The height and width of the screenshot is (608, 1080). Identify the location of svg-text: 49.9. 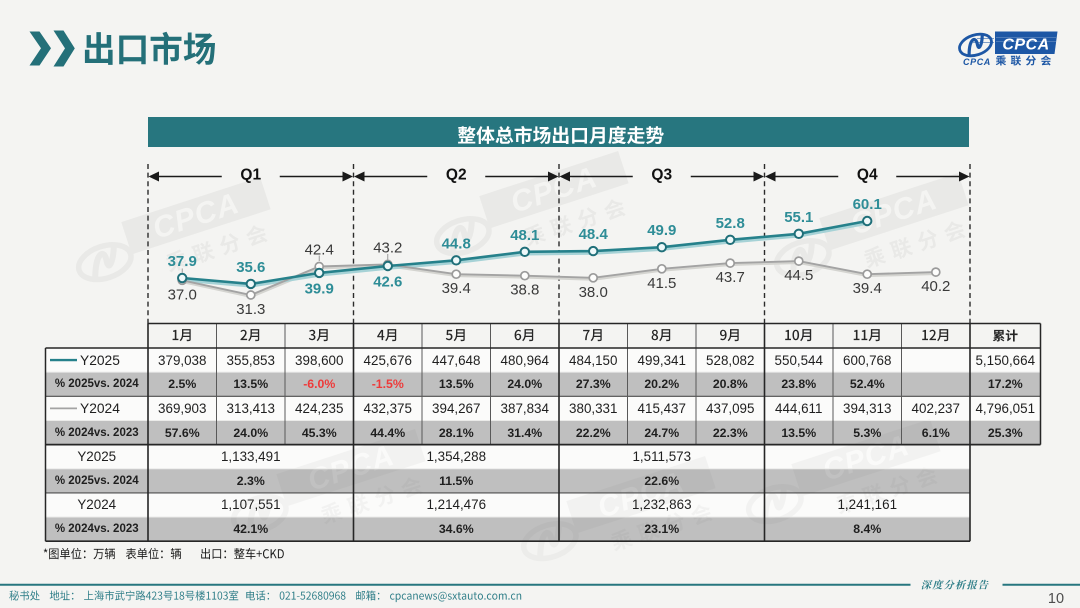
(661, 230).